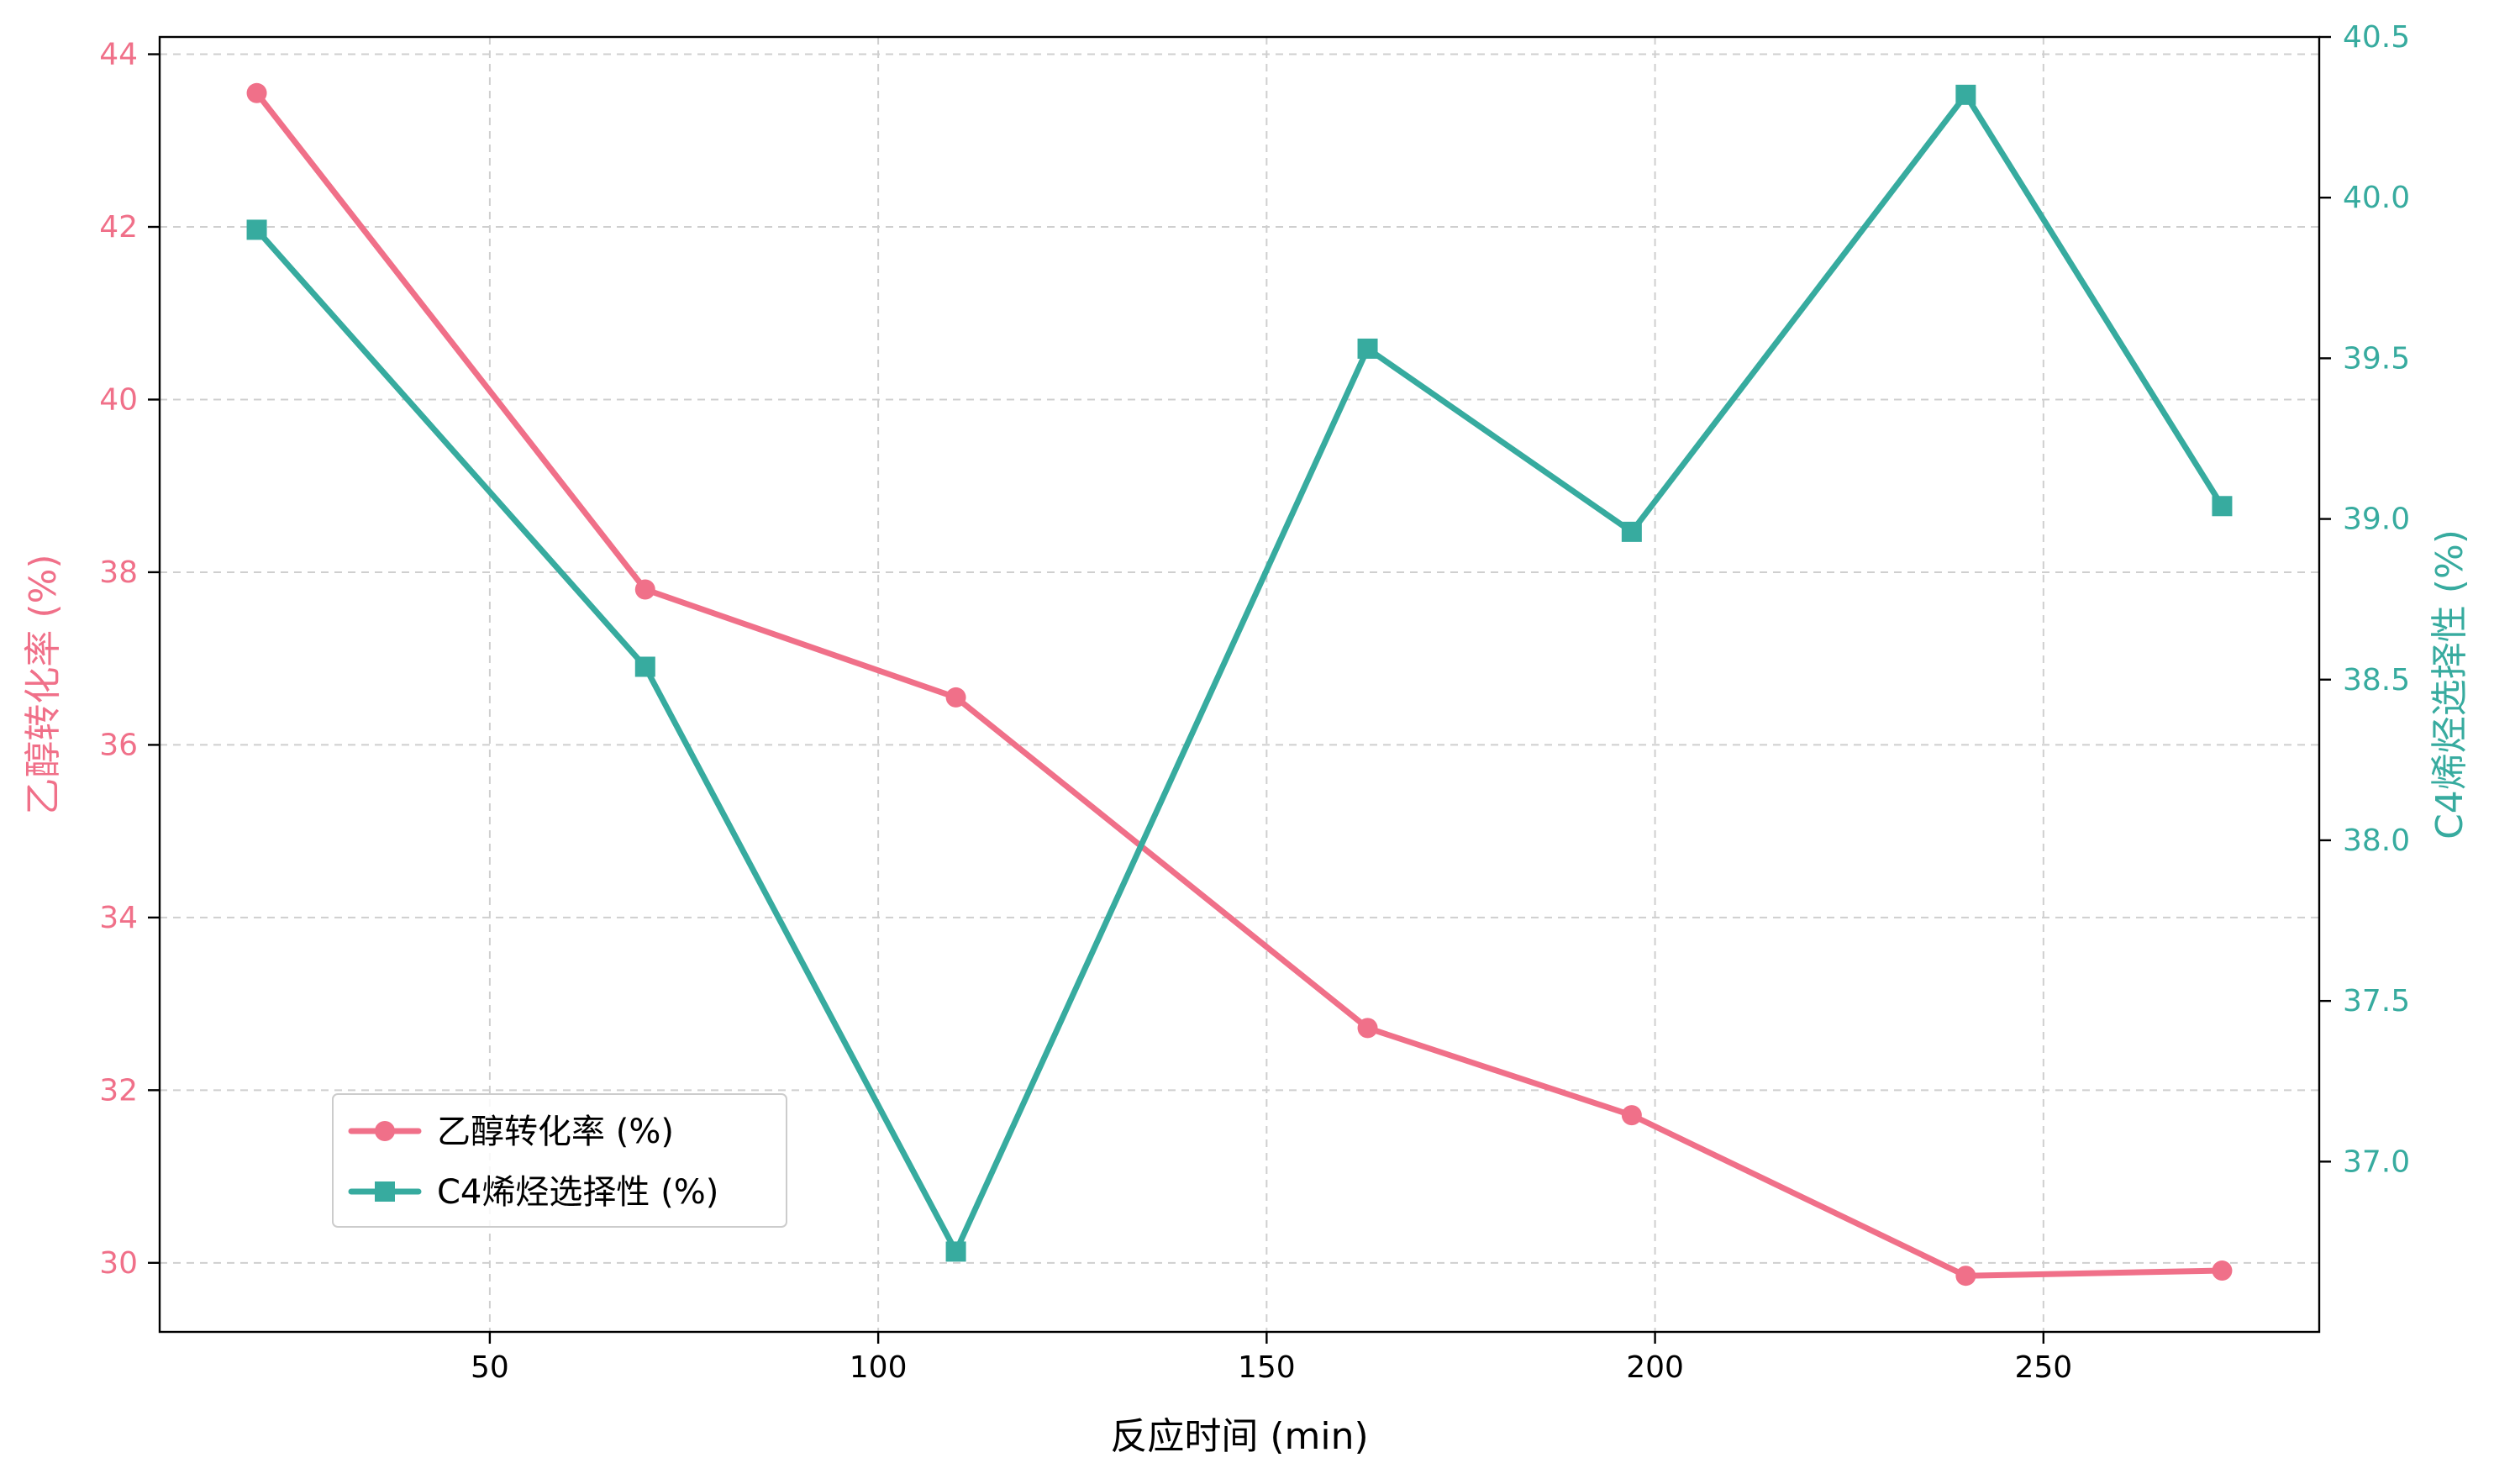 Image resolution: width=2494 pixels, height=1484 pixels. What do you see at coordinates (118, 745) in the screenshot?
I see `y-left-tick-label: 36` at bounding box center [118, 745].